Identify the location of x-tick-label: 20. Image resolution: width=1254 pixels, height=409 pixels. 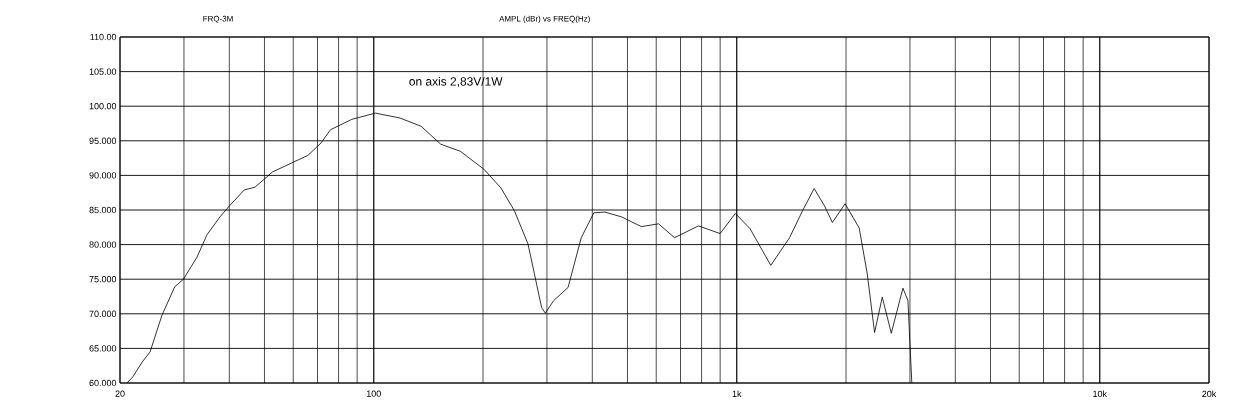
(120, 393).